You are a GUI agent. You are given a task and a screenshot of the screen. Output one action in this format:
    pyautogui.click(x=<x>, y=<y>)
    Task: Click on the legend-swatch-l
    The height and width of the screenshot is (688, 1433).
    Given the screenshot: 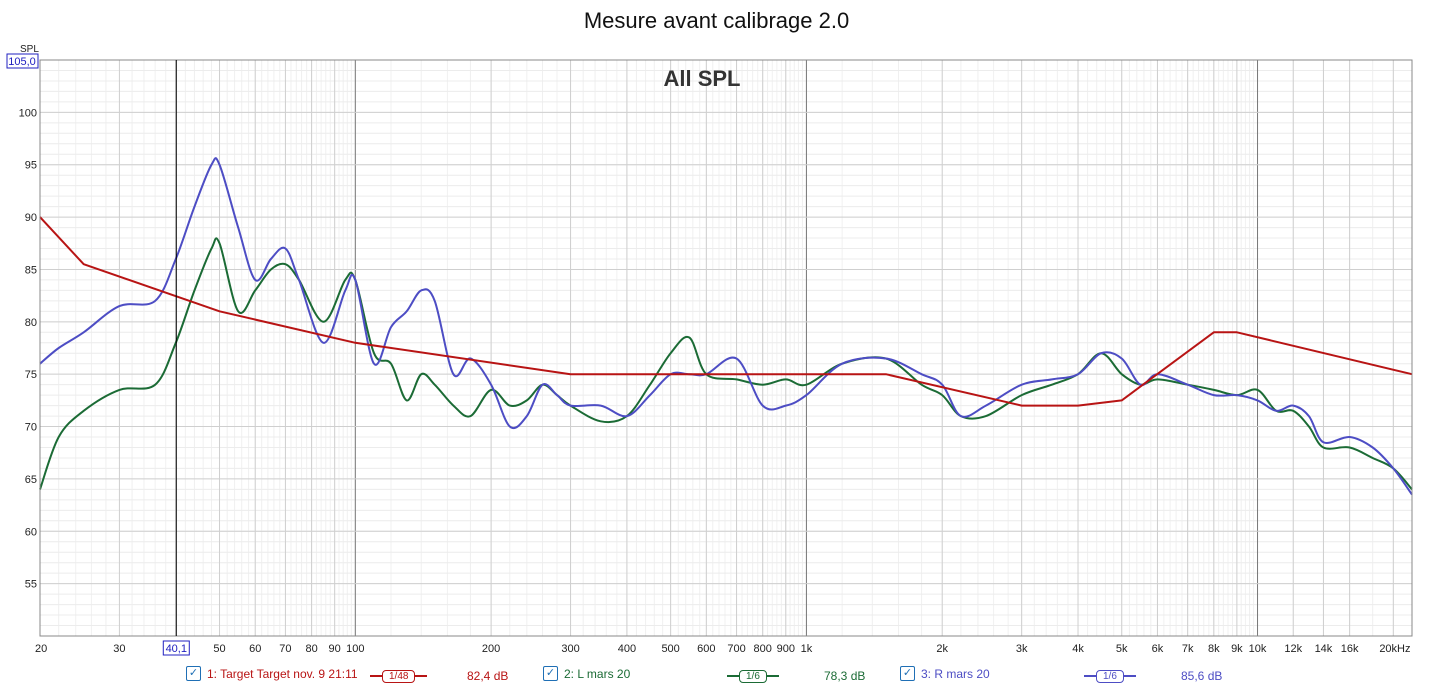 What is the action you would take?
    pyautogui.click(x=733, y=675)
    